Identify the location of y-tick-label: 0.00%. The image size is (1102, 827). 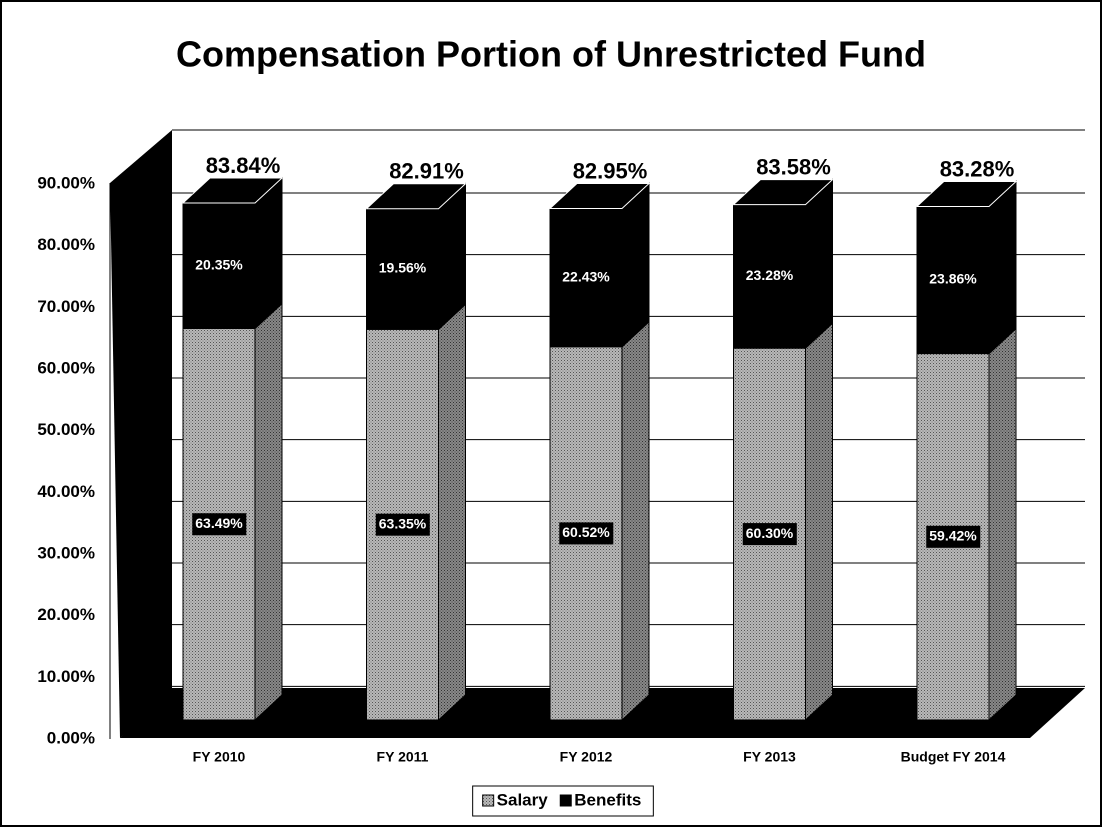
(71, 737).